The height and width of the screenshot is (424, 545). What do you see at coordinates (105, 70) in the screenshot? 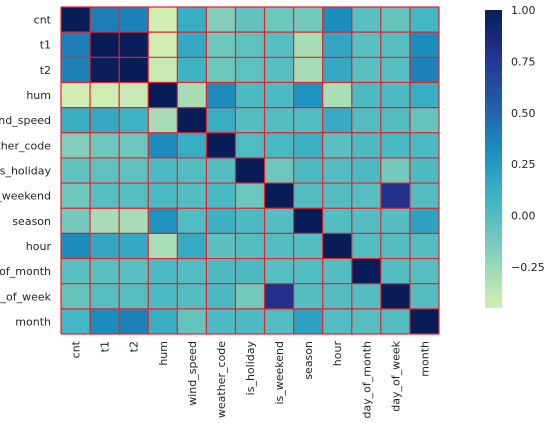
I see `heatmap-cell-t2-t1` at bounding box center [105, 70].